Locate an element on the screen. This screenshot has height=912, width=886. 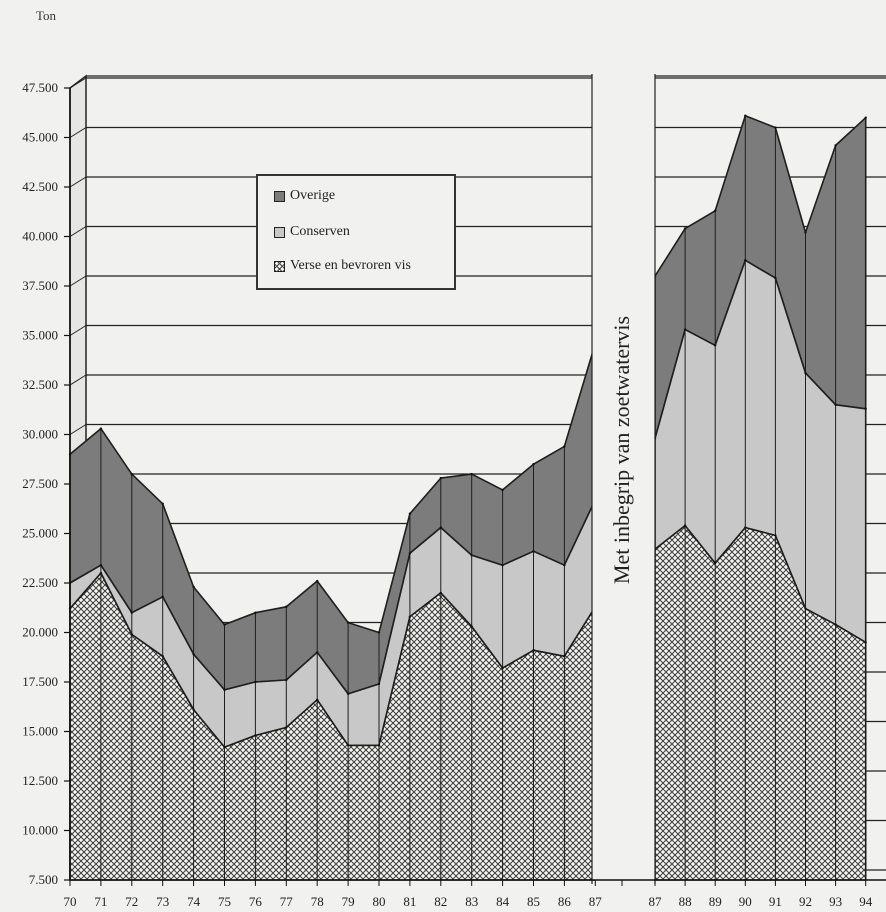
x-tick-label: 71 is located at coordinates (100, 901).